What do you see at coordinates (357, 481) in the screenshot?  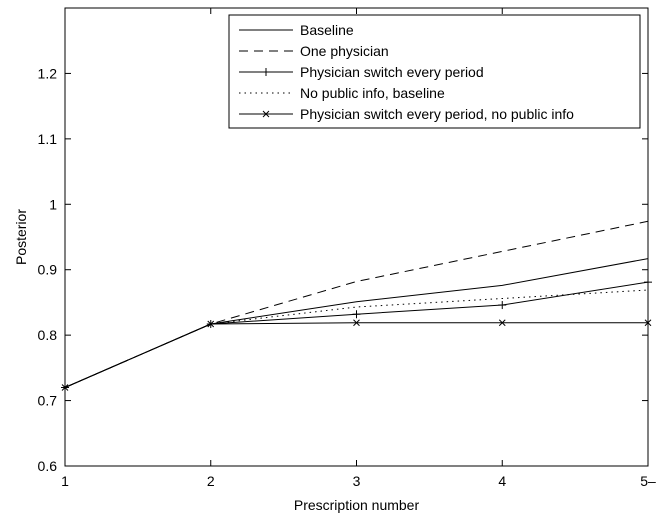 I see `x-tick-label: 3` at bounding box center [357, 481].